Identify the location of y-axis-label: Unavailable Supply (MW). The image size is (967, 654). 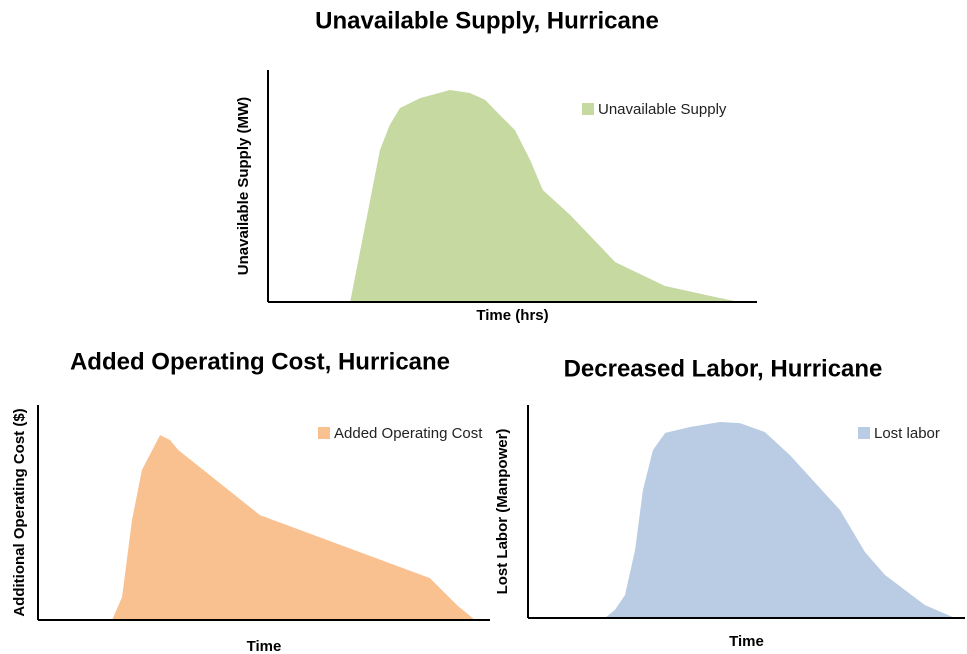
(243, 186).